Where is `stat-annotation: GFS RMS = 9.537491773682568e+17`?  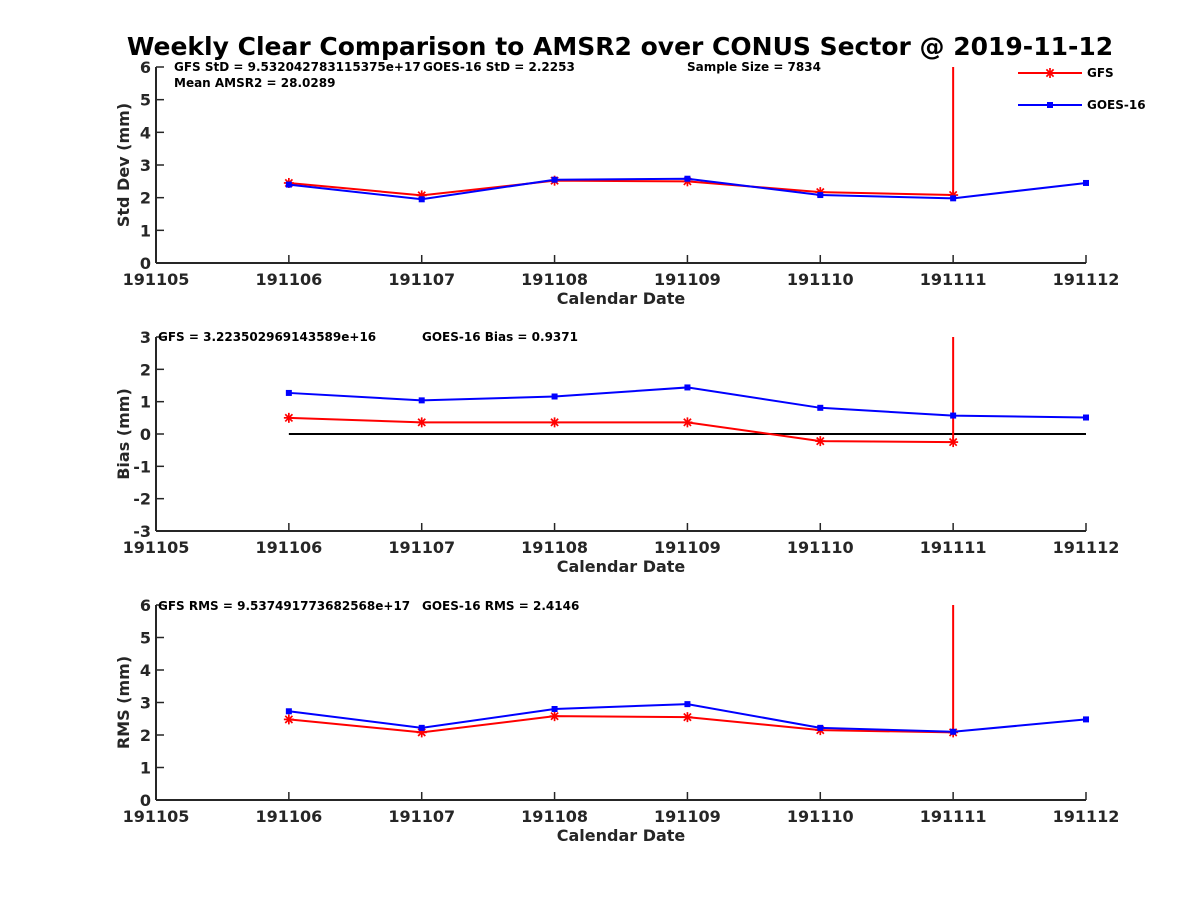
stat-annotation: GFS RMS = 9.537491773682568e+17 is located at coordinates (284, 606).